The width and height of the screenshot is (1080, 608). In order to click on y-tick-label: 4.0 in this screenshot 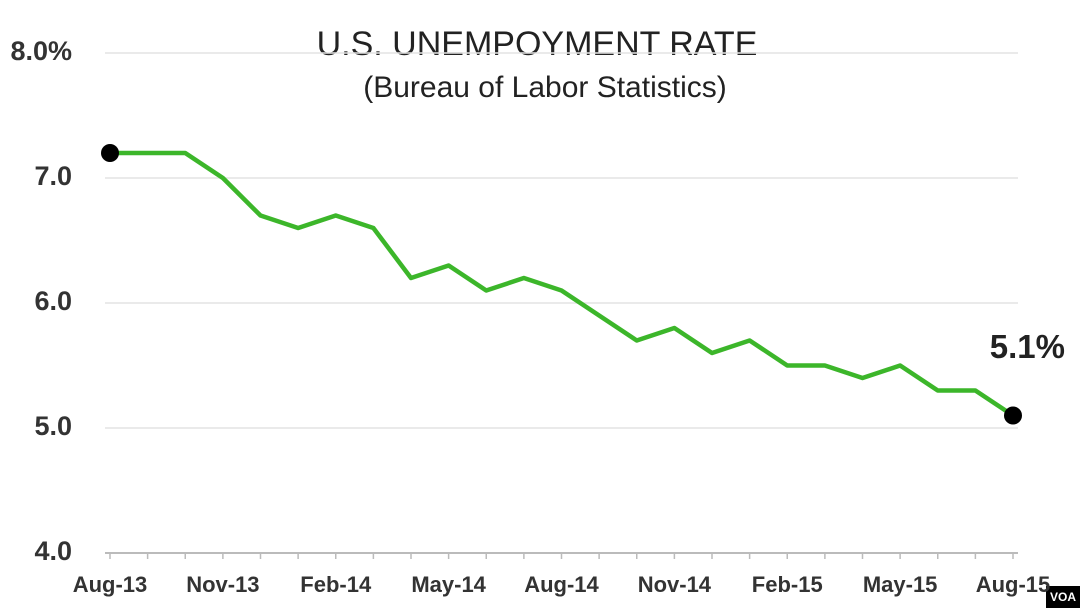, I will do `click(53, 551)`.